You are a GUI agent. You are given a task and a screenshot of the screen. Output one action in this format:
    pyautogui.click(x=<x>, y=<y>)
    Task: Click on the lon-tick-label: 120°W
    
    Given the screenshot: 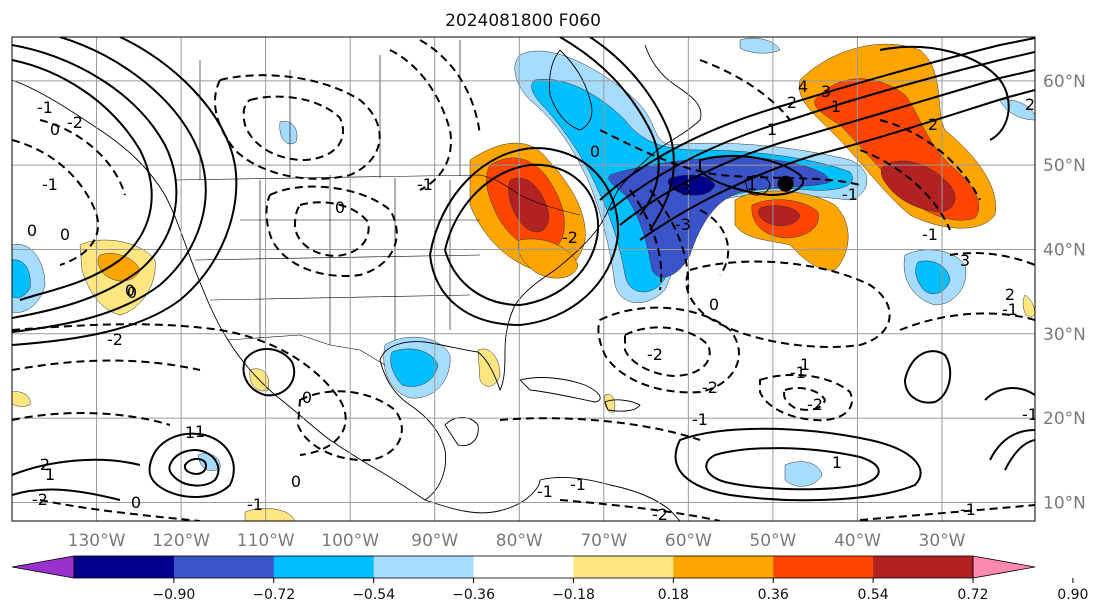 What is the action you would take?
    pyautogui.click(x=181, y=541)
    